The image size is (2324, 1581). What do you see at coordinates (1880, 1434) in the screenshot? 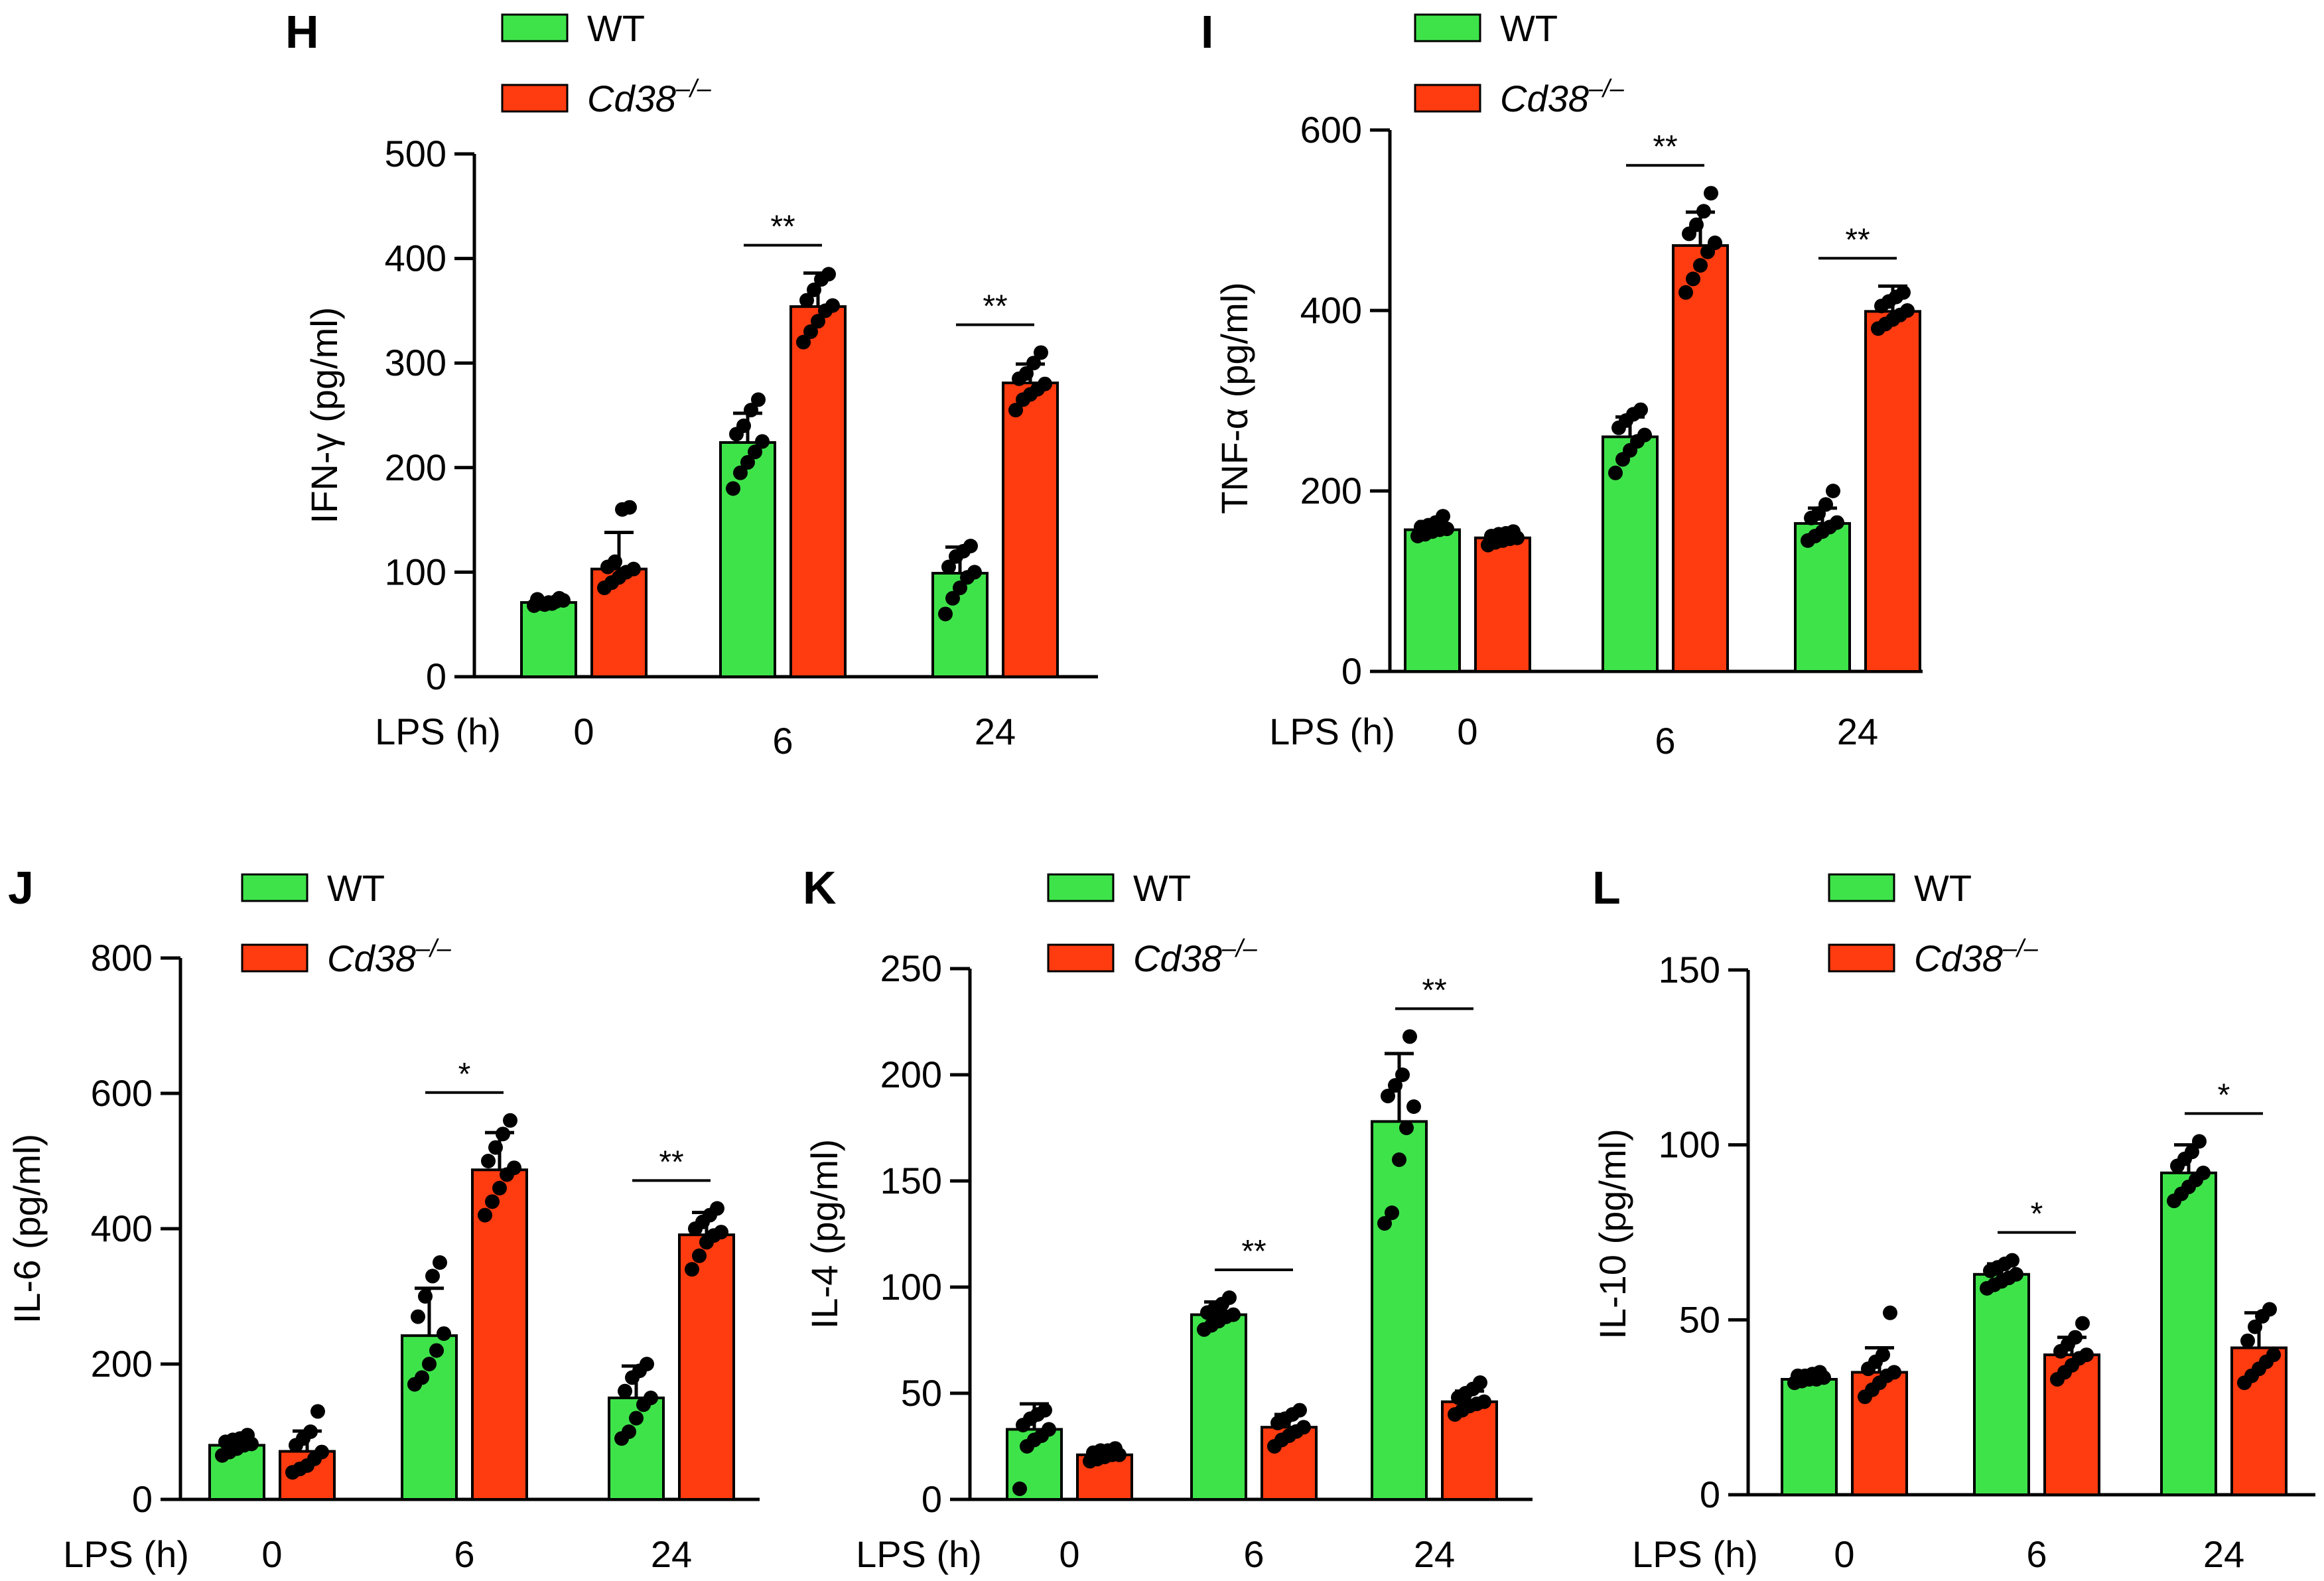
I see `bar-cd38-ko-0h` at bounding box center [1880, 1434].